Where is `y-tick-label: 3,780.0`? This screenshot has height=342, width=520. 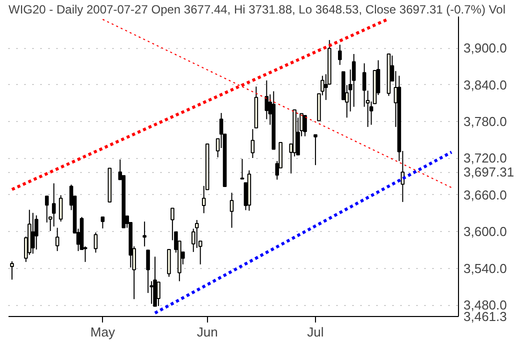
y-tick-label: 3,780.0 is located at coordinates (485, 122).